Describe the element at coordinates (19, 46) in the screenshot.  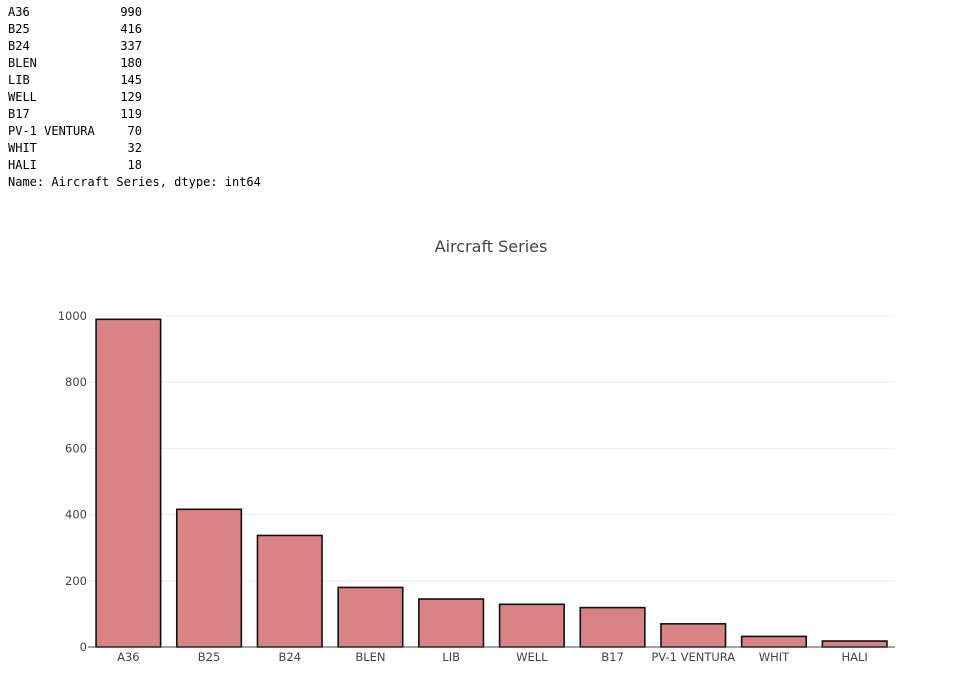
I see `console-row-label: B24` at that location.